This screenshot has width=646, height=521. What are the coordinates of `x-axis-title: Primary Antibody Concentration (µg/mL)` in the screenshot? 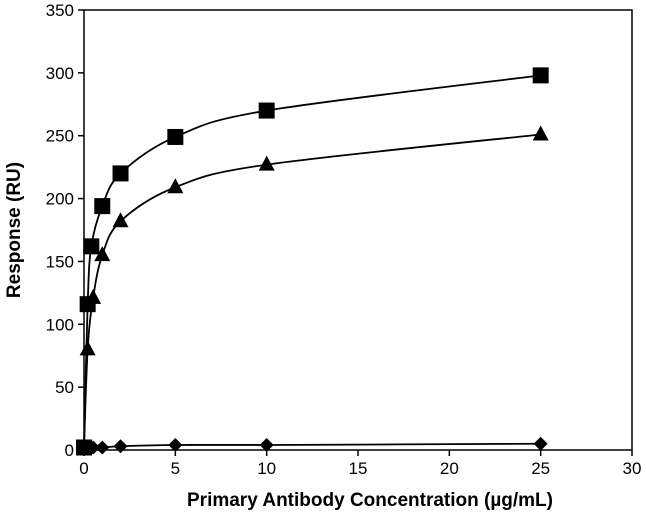 It's located at (370, 500).